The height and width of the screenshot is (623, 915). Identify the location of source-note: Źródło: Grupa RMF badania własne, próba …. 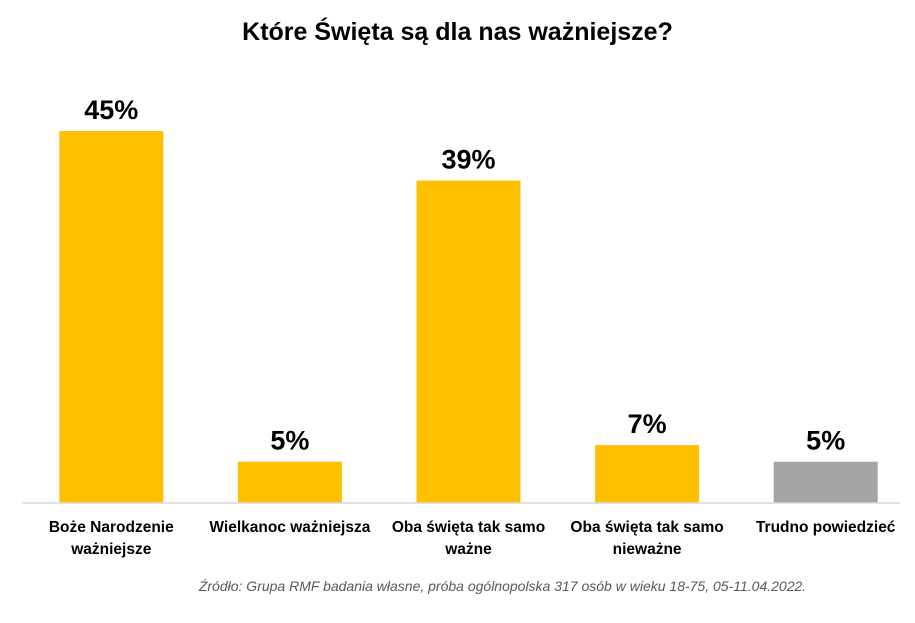
(502, 586).